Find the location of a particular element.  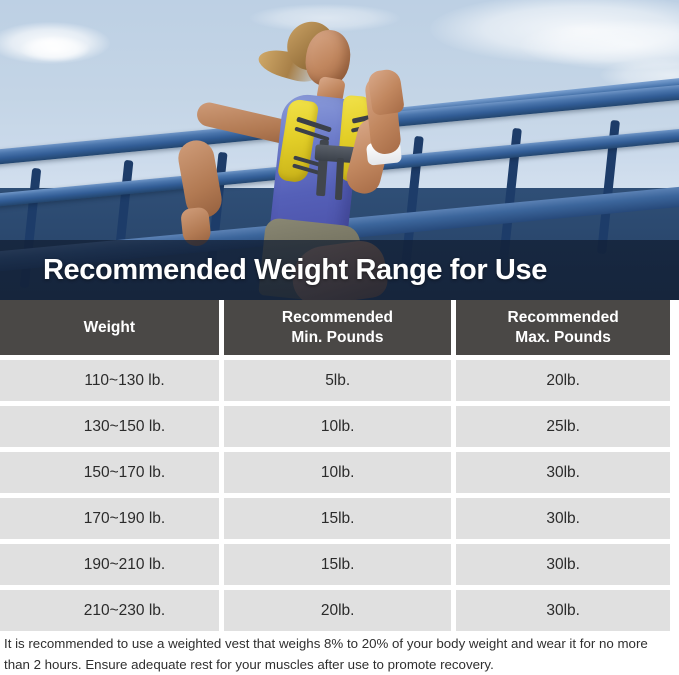

column-header-max-line2: Max. Pounds is located at coordinates (563, 337).